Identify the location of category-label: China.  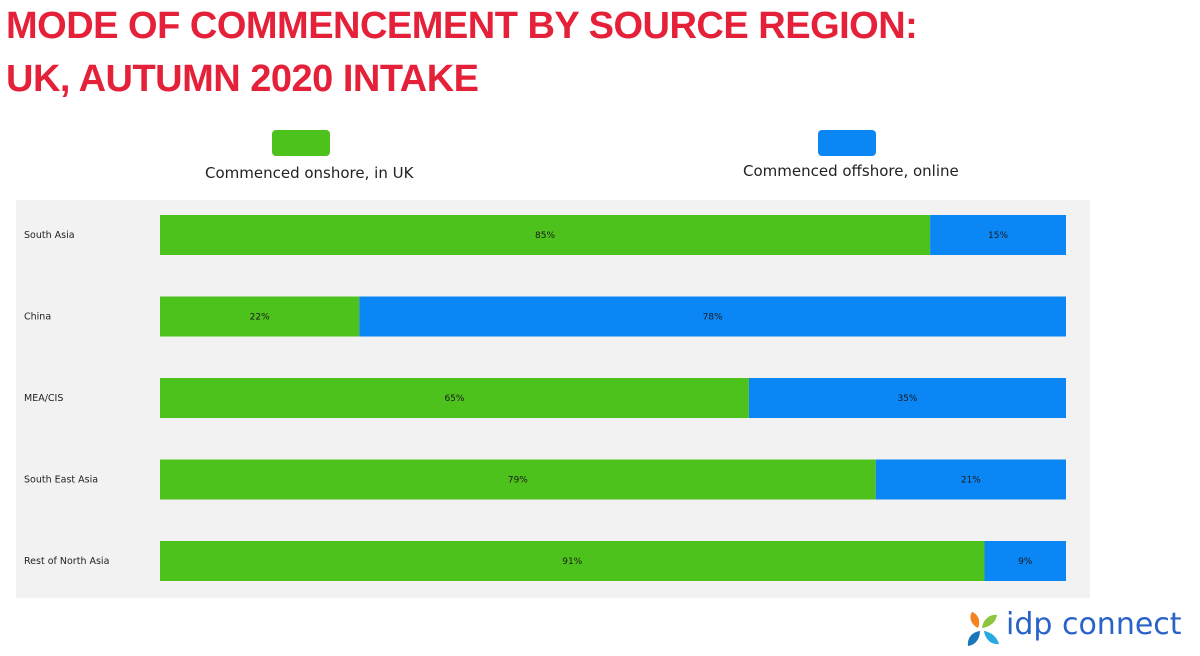
(37, 317).